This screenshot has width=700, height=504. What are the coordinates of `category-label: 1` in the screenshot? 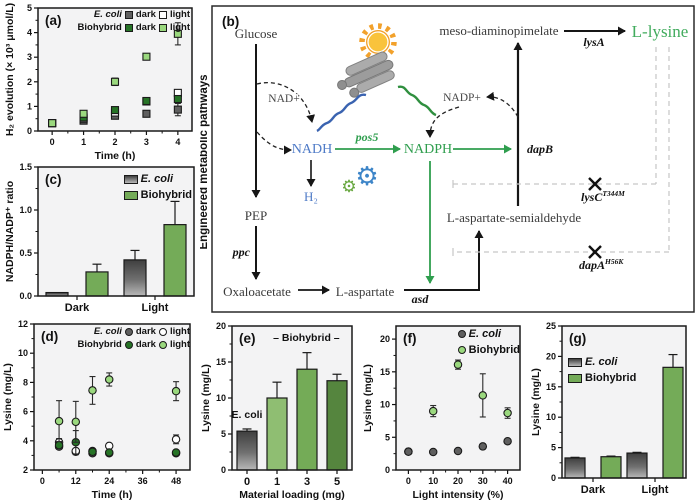 It's located at (277, 482).